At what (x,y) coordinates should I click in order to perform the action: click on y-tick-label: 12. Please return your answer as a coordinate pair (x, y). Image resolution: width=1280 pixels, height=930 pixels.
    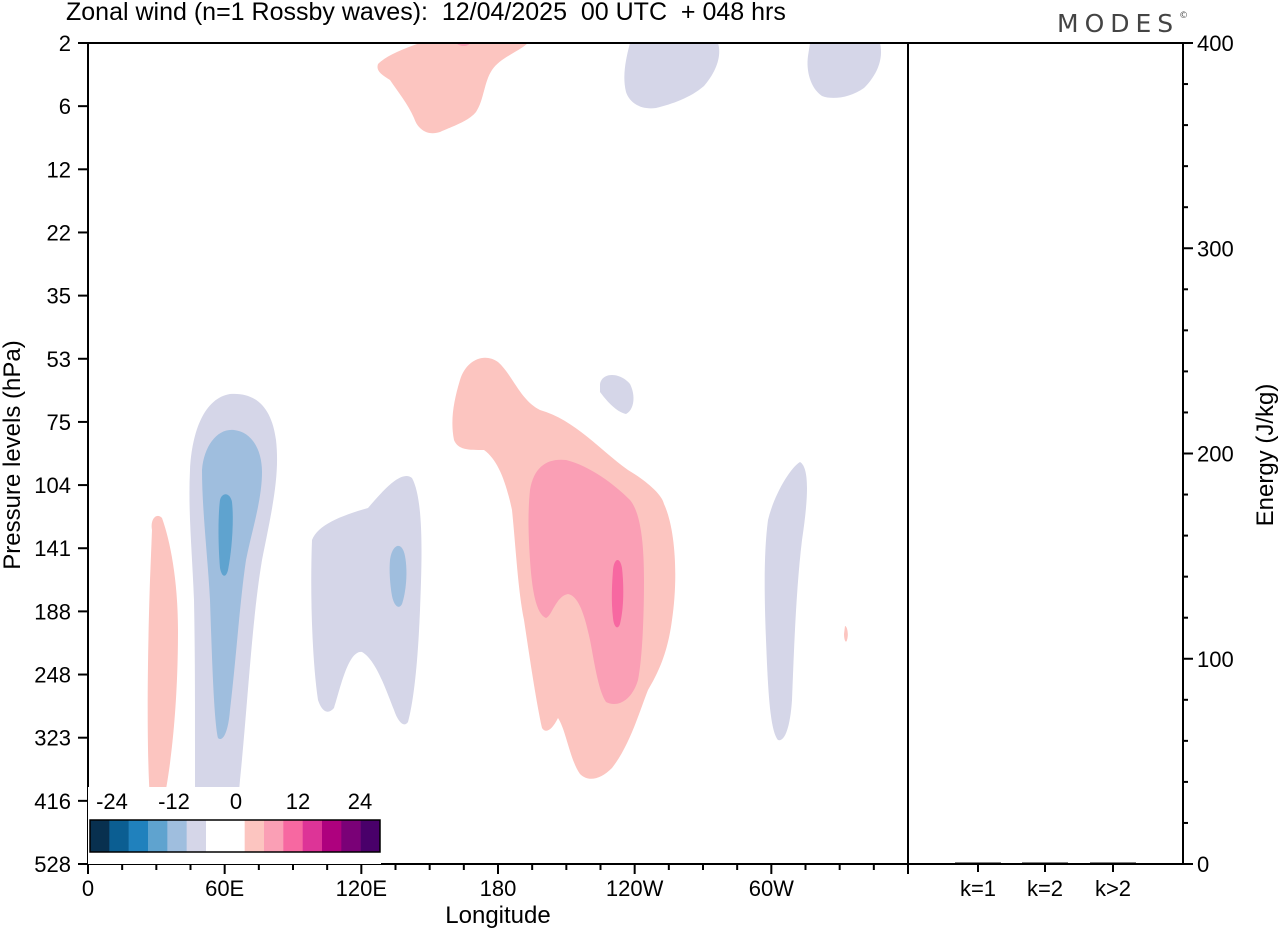
    Looking at the image, I should click on (59, 169).